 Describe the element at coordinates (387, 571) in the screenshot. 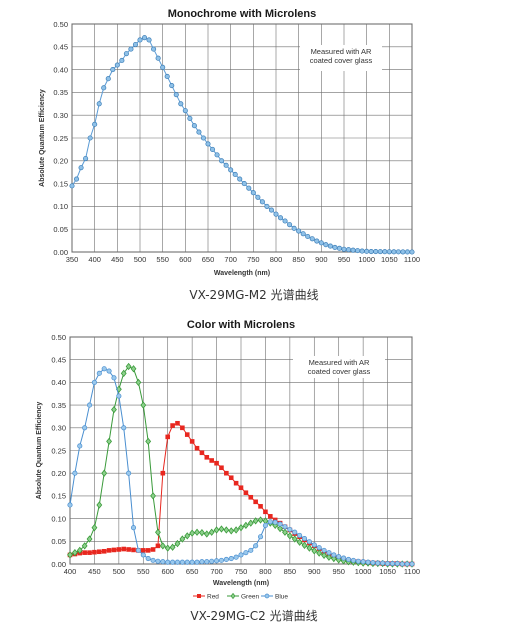

I see `x-tick-label: 1050` at that location.